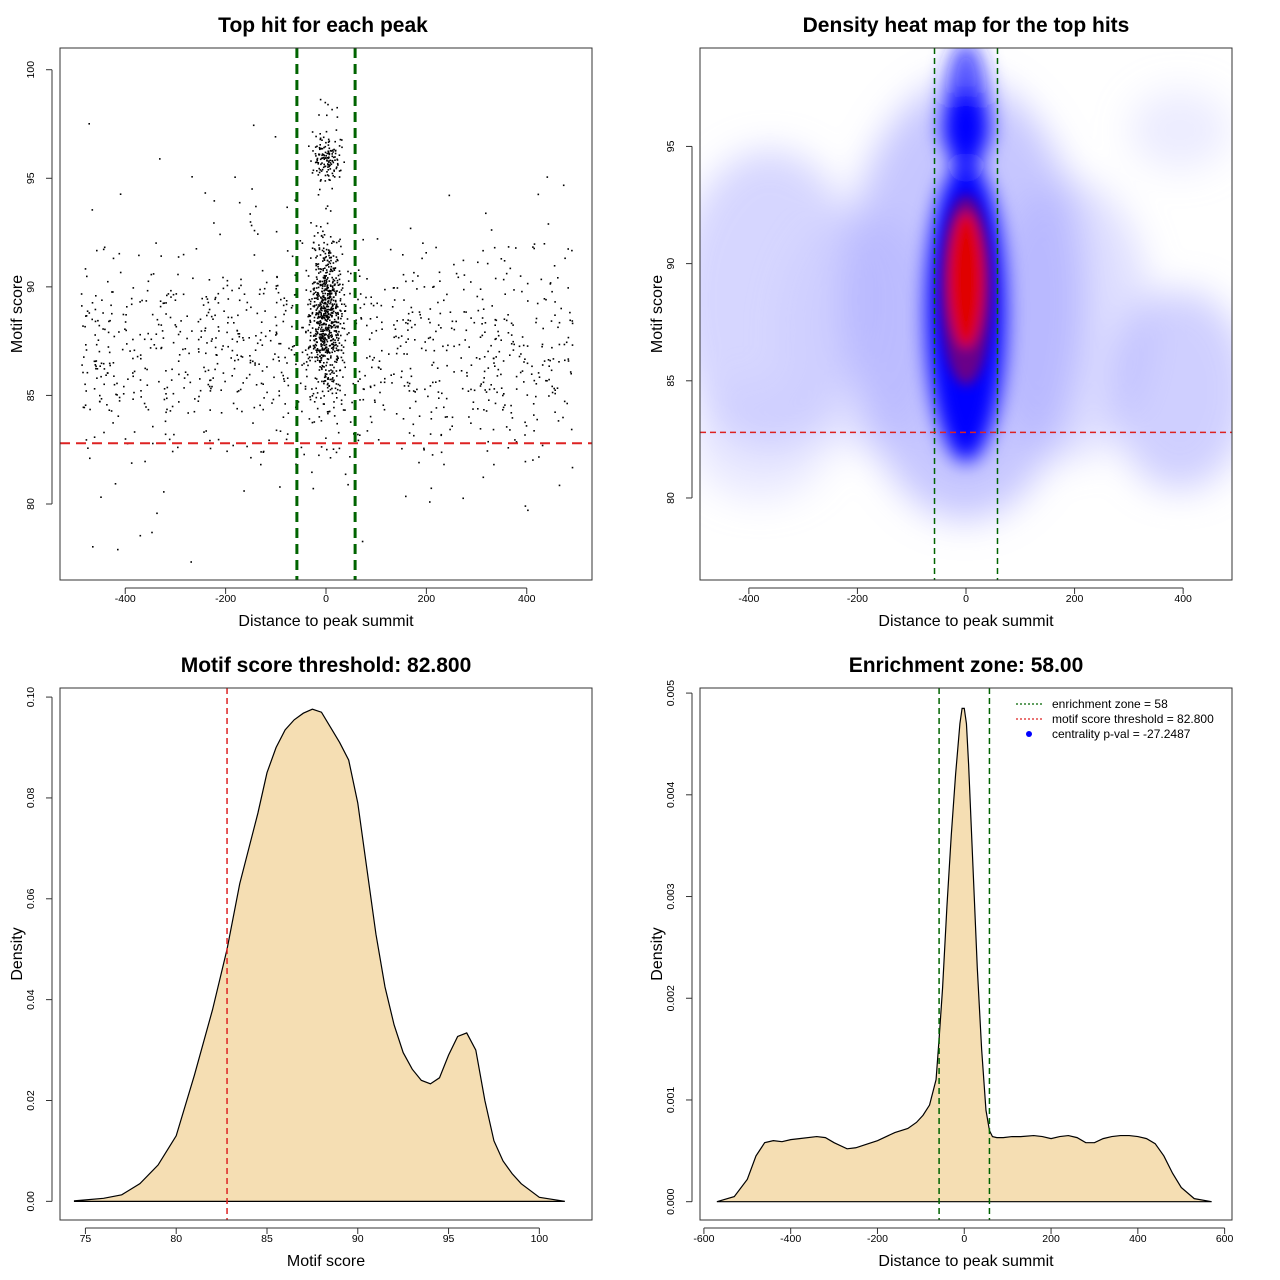  What do you see at coordinates (671, 998) in the screenshot?
I see `distance-y-tick-label: 0.002` at bounding box center [671, 998].